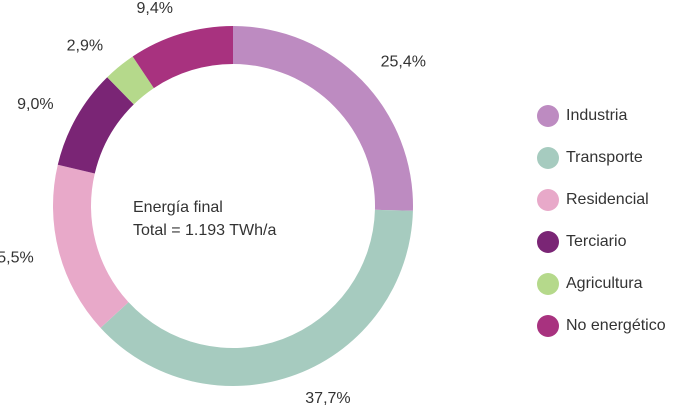 The height and width of the screenshot is (410, 689). I want to click on legend-label: No energético, so click(616, 325).